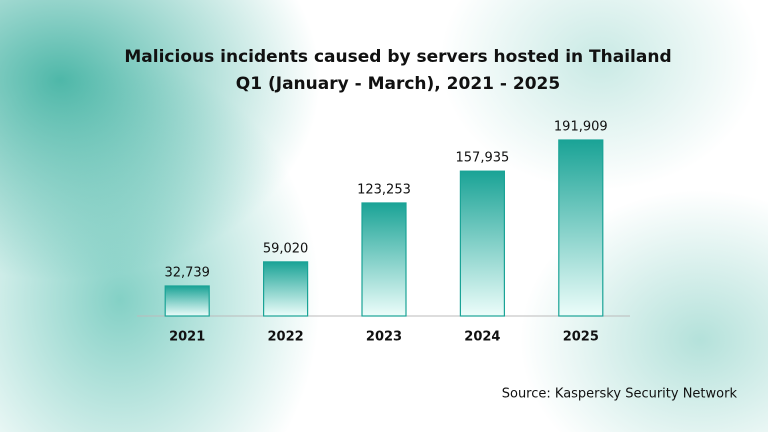  What do you see at coordinates (286, 337) in the screenshot?
I see `x-tick-label: 2022` at bounding box center [286, 337].